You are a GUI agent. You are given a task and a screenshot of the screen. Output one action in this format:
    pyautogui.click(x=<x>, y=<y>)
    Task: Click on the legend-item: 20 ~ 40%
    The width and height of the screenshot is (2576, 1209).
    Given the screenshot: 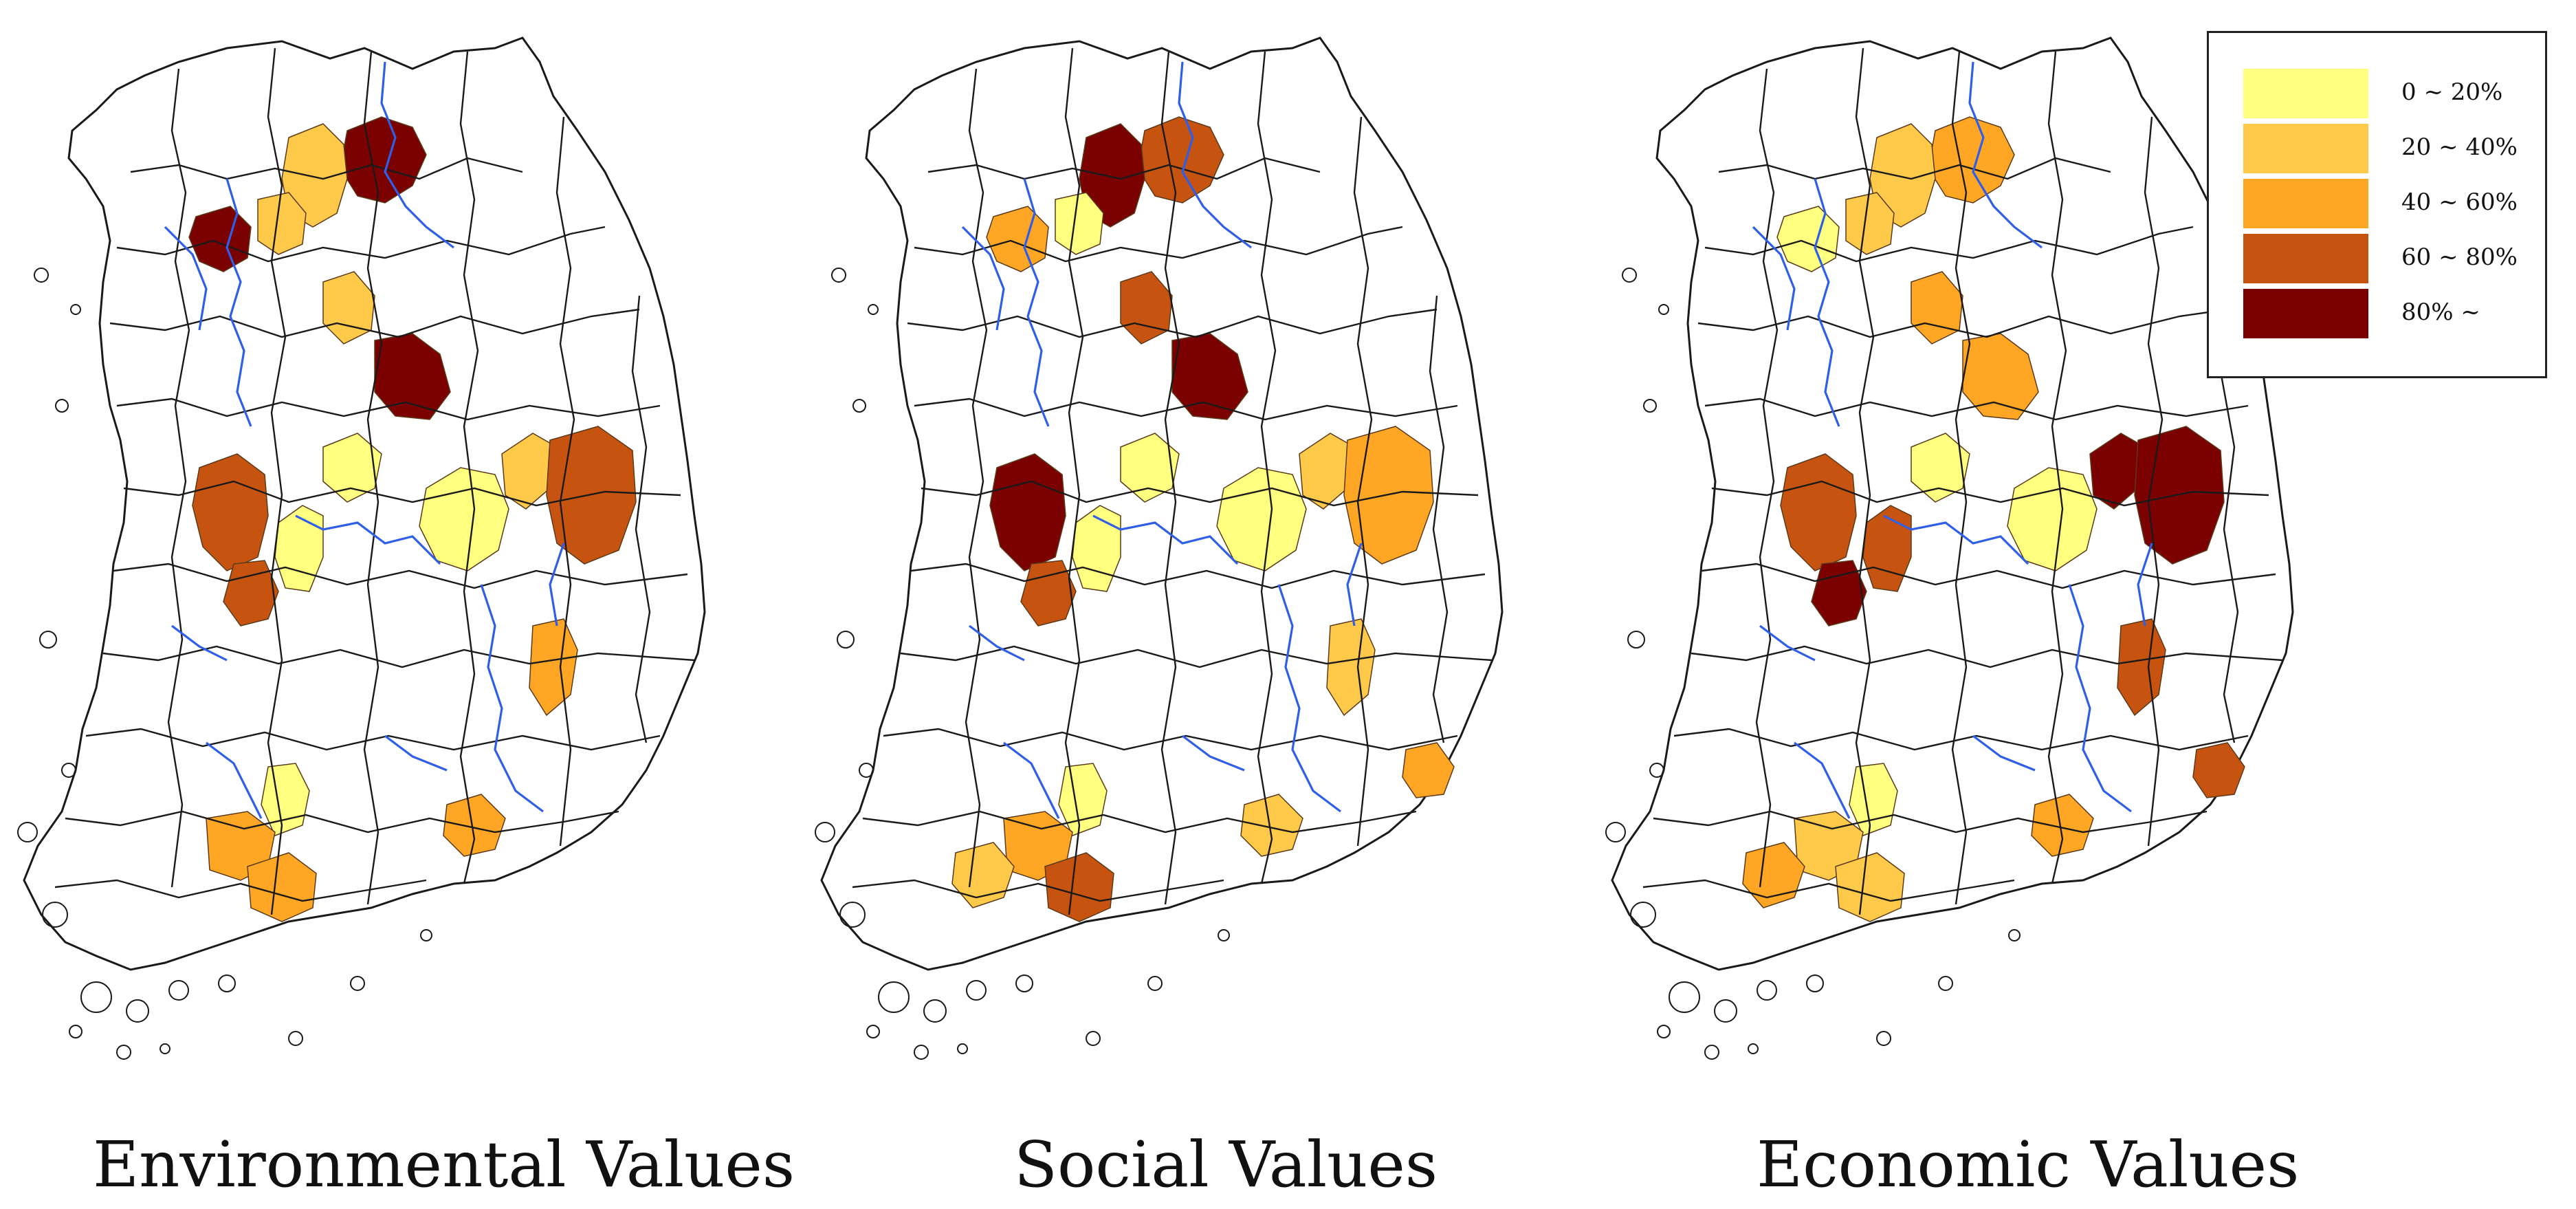 What is the action you would take?
    pyautogui.click(x=2387, y=148)
    